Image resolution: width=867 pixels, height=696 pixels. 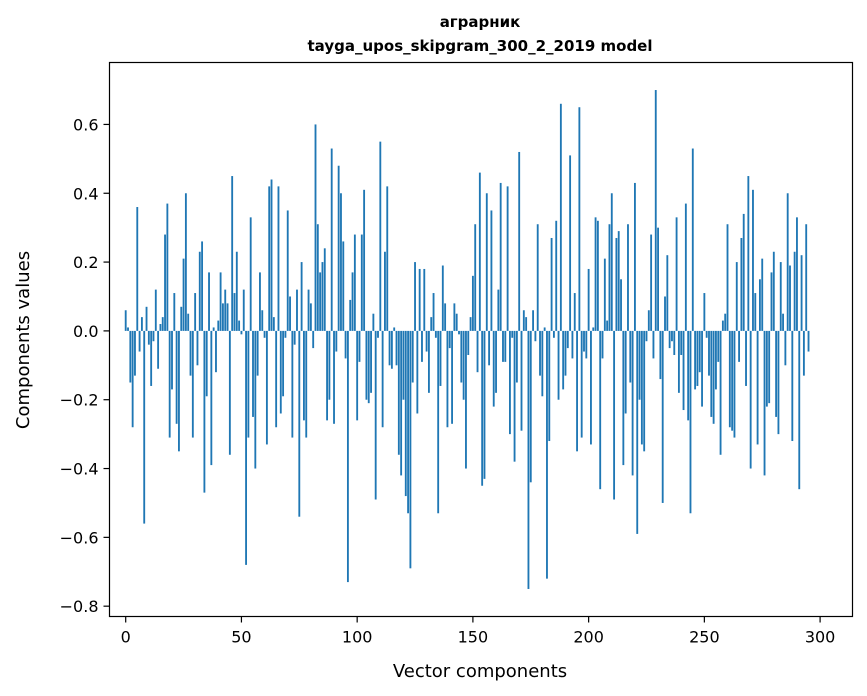 I want to click on chart-title-line1: аграрник, so click(x=480, y=22).